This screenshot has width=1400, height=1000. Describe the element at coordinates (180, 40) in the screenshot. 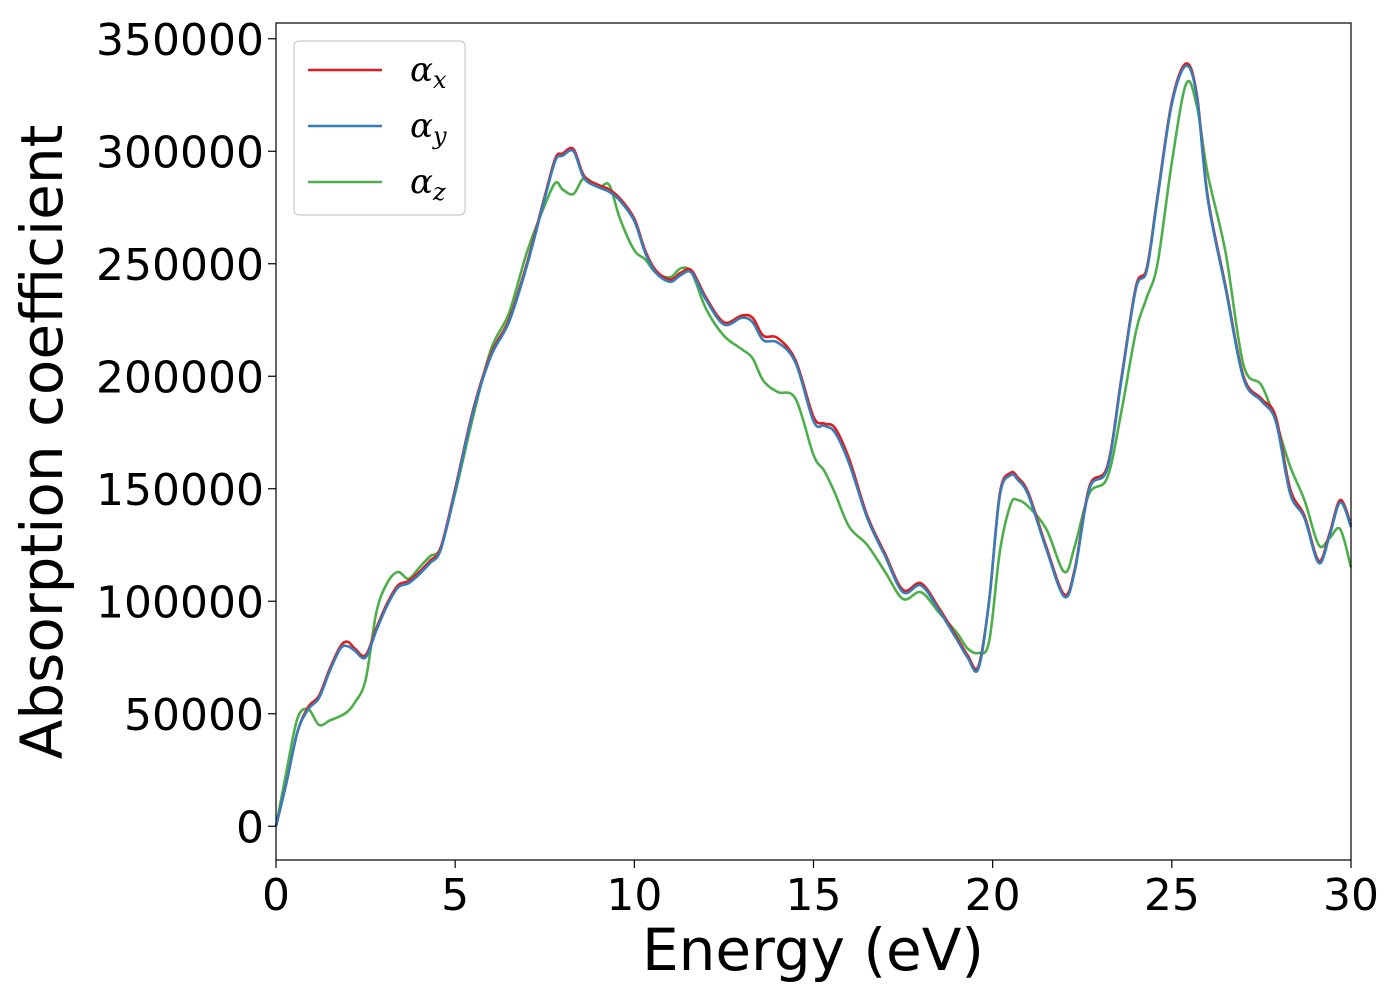

I see `y-tick-label: 350000` at that location.